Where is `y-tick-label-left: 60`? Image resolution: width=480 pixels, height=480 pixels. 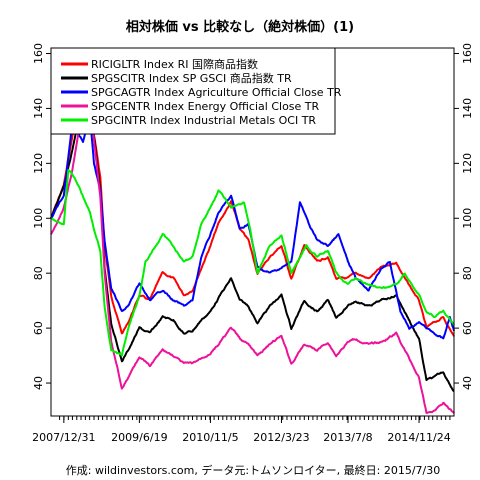 y-tick-label-left: 60 is located at coordinates (38, 328).